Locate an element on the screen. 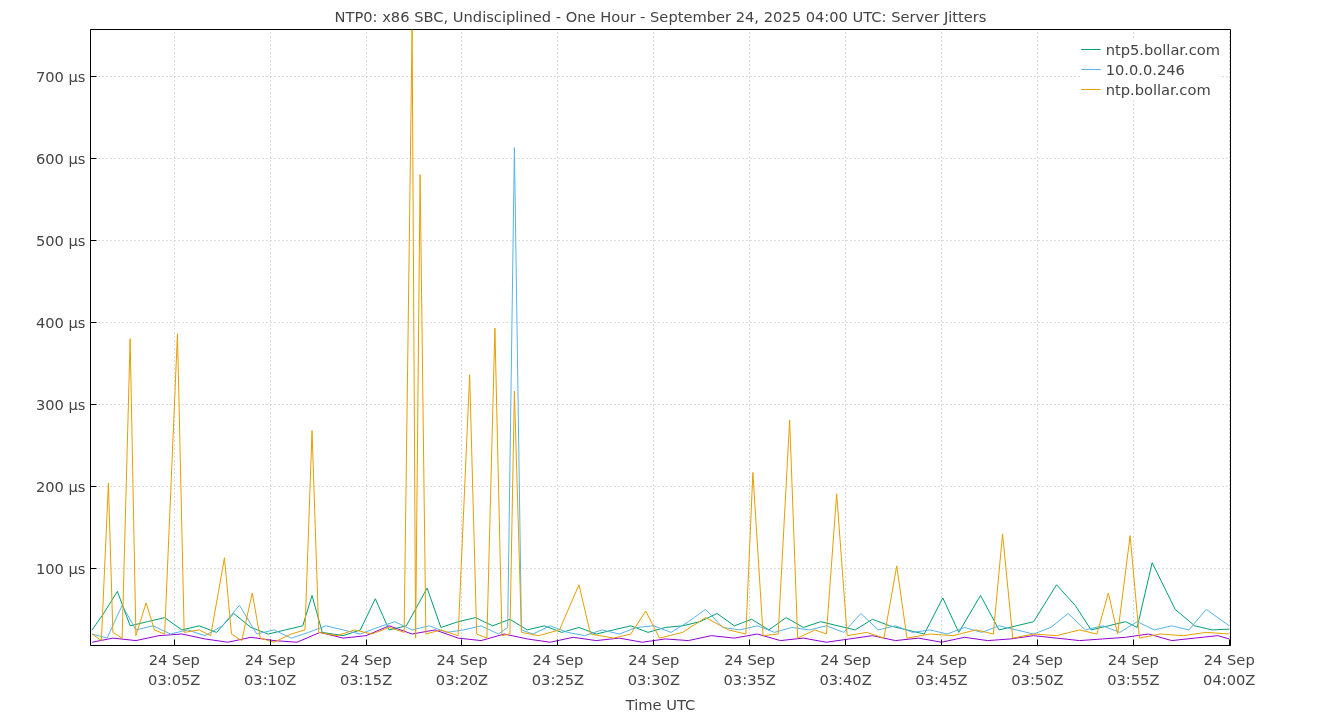 The height and width of the screenshot is (720, 1340). x-tick-label: 24 Sep 03:40Z is located at coordinates (845, 669).